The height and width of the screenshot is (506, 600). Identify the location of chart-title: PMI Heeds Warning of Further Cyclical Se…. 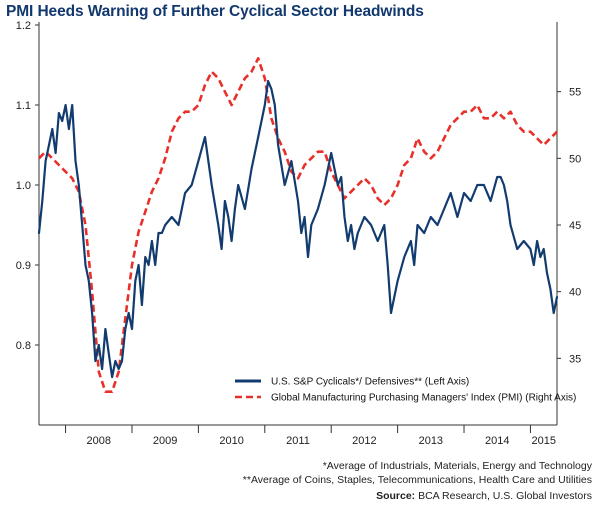
(215, 11).